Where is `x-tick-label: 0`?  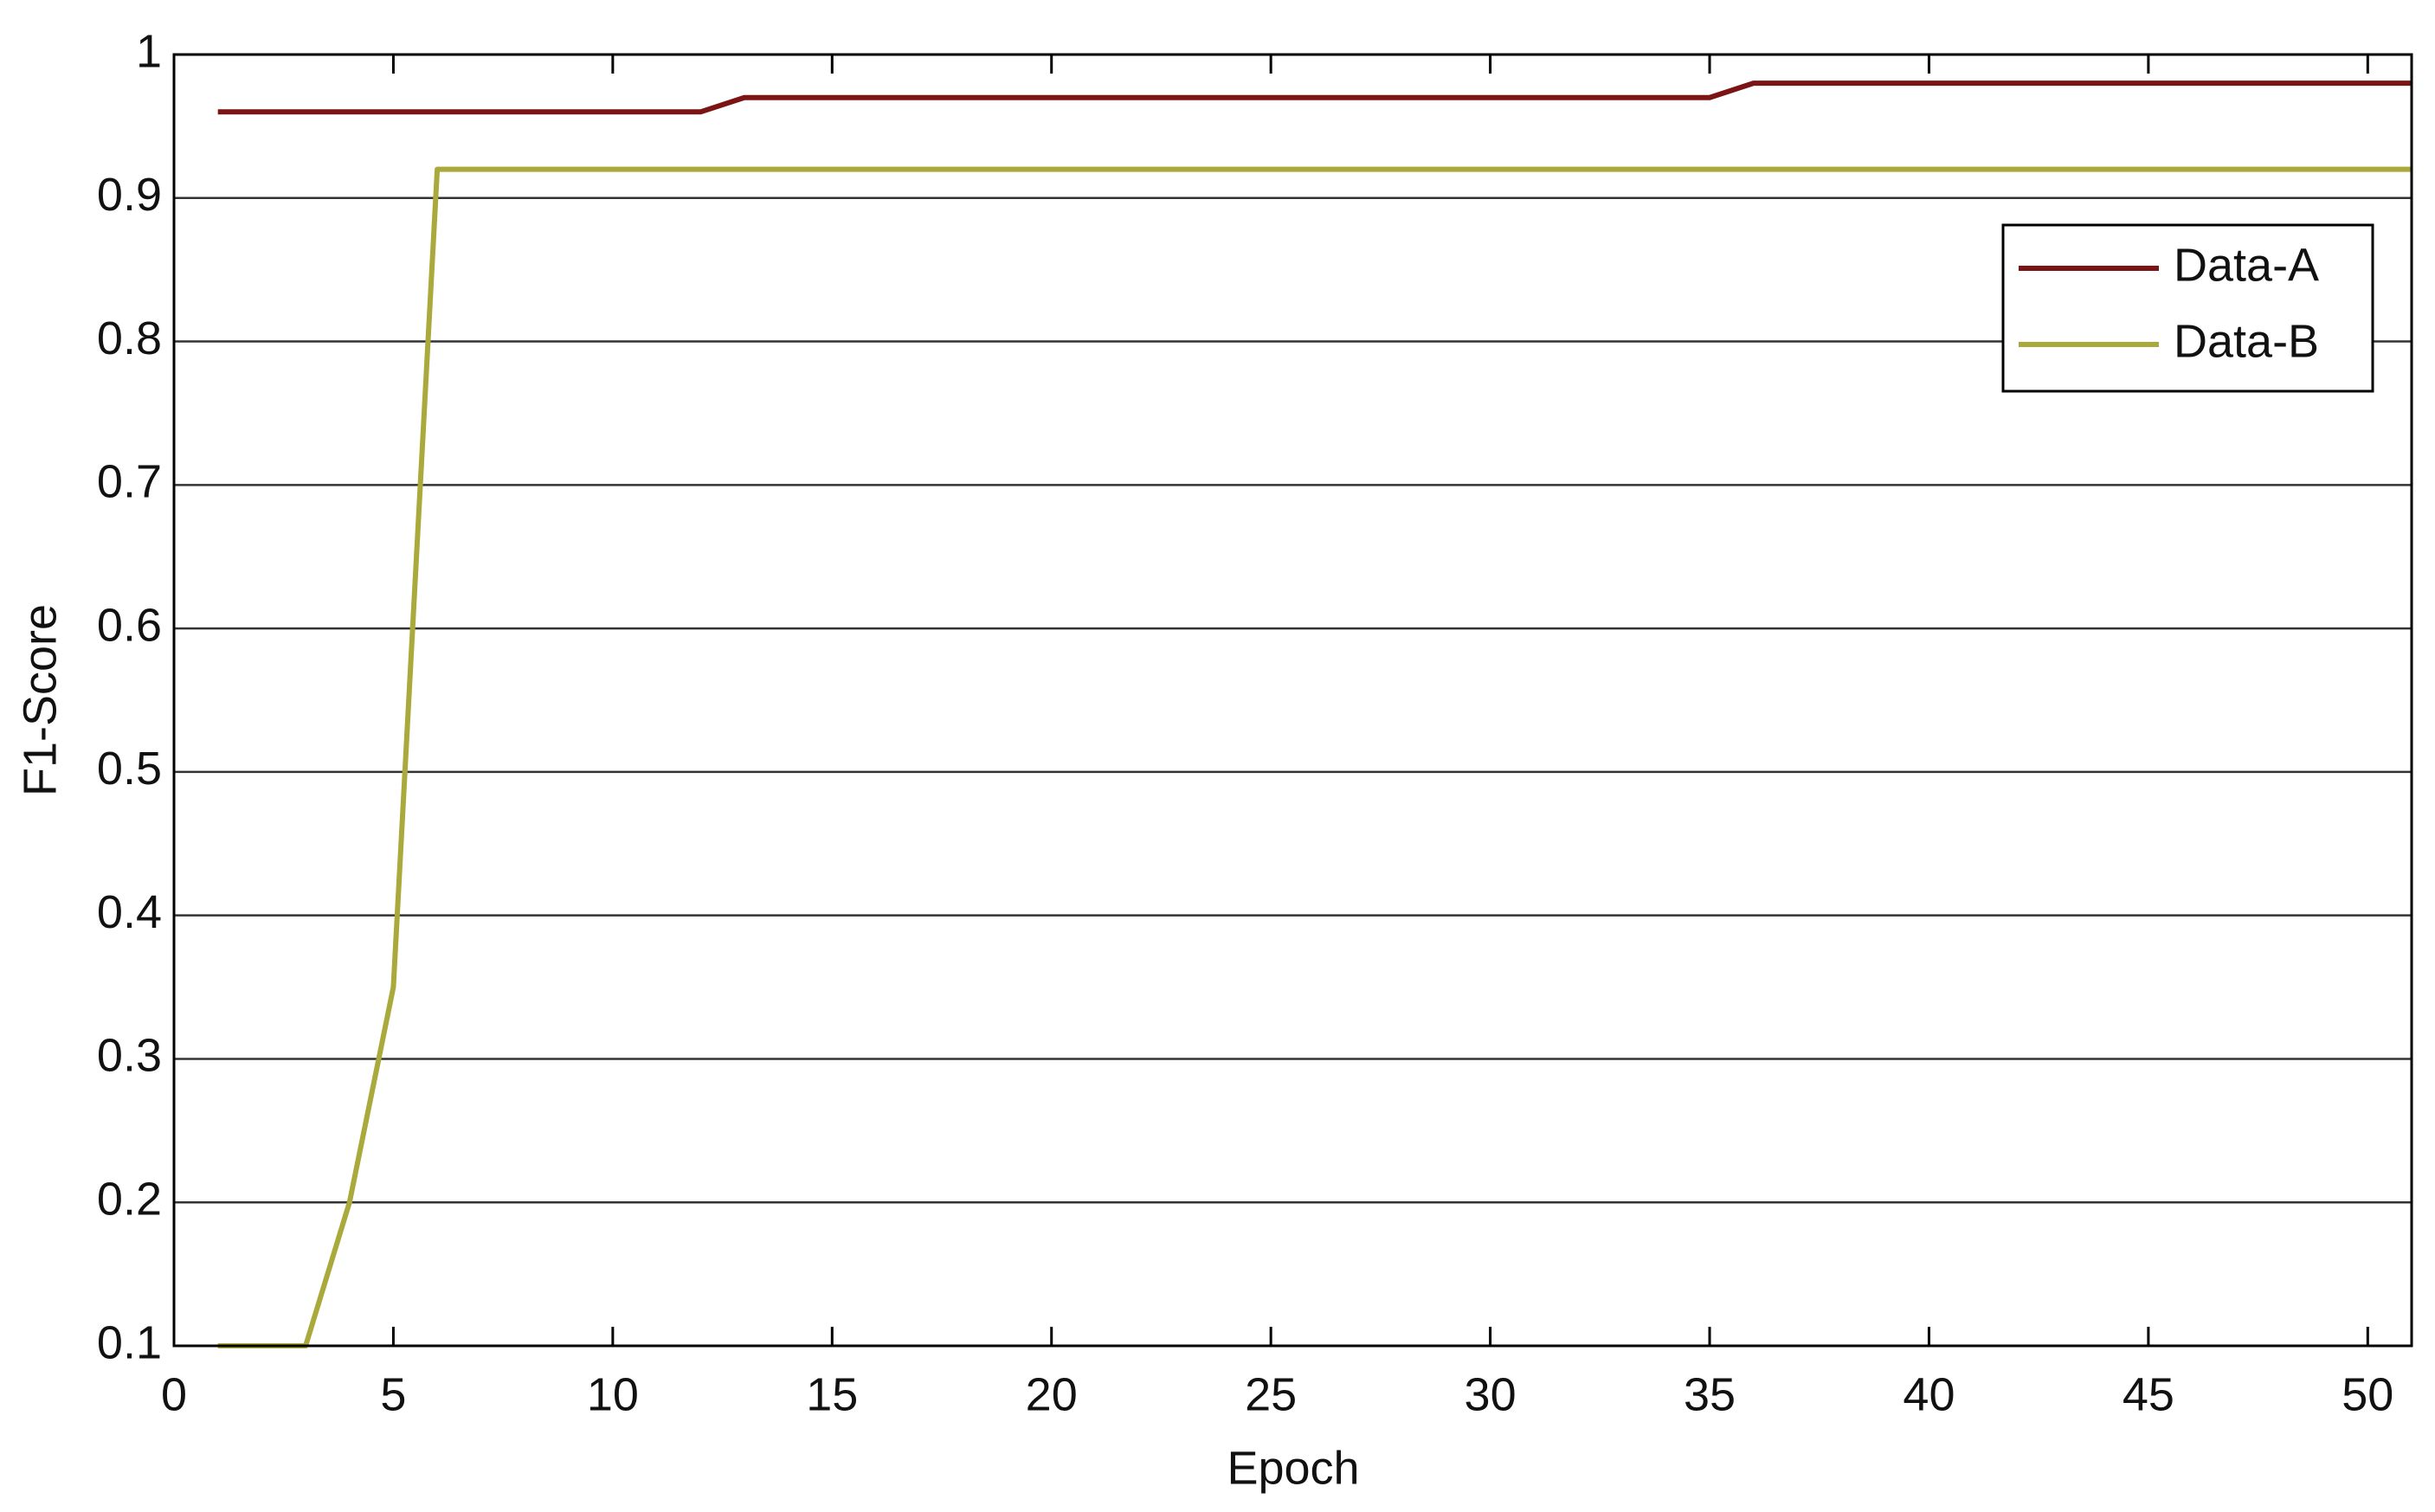
x-tick-label: 0 is located at coordinates (174, 1394).